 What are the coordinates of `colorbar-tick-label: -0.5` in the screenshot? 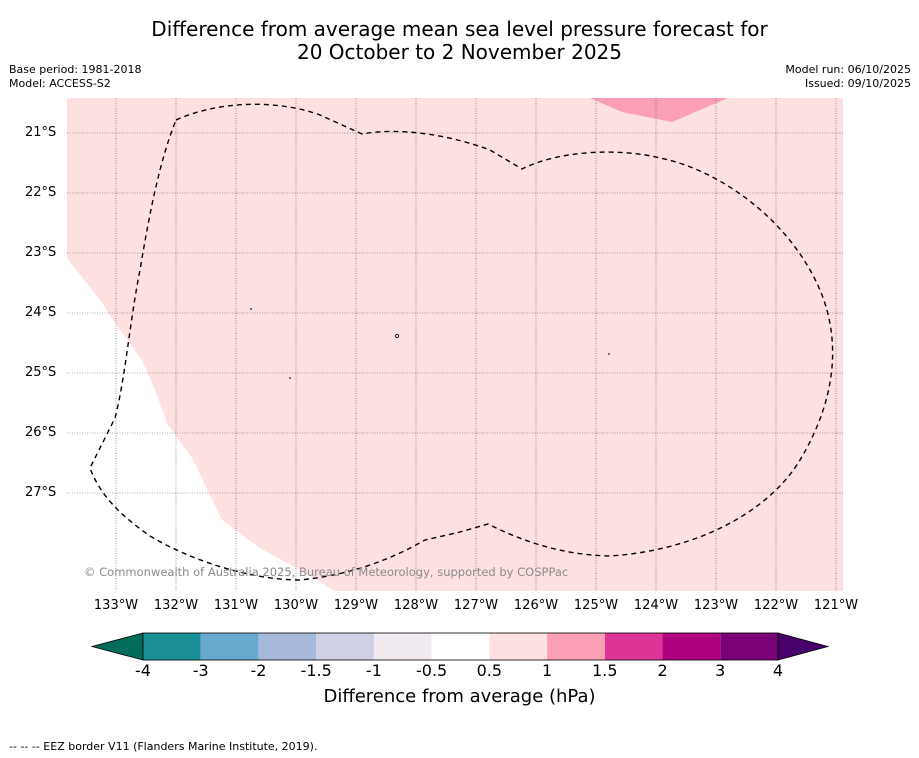 It's located at (432, 670).